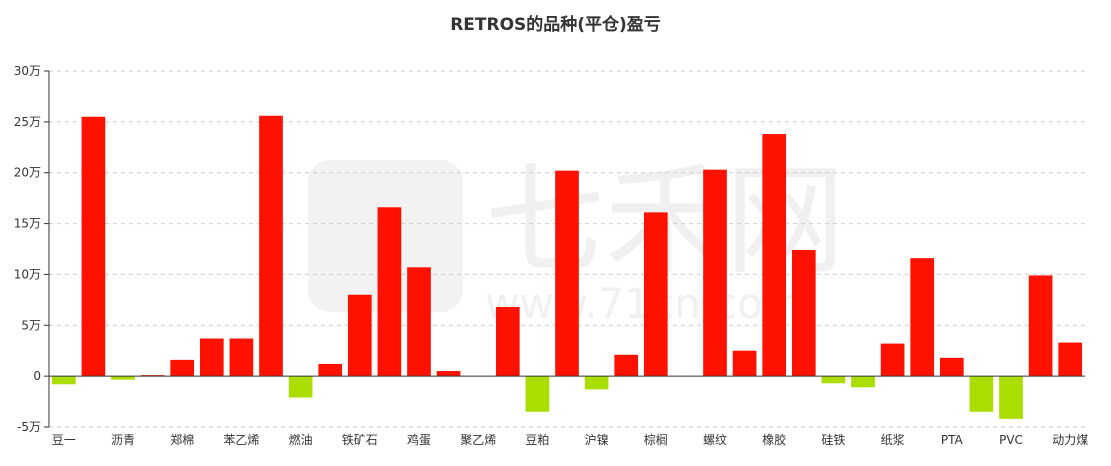 This screenshot has width=1111, height=466. I want to click on y-tick-label: 30万, so click(27, 71).